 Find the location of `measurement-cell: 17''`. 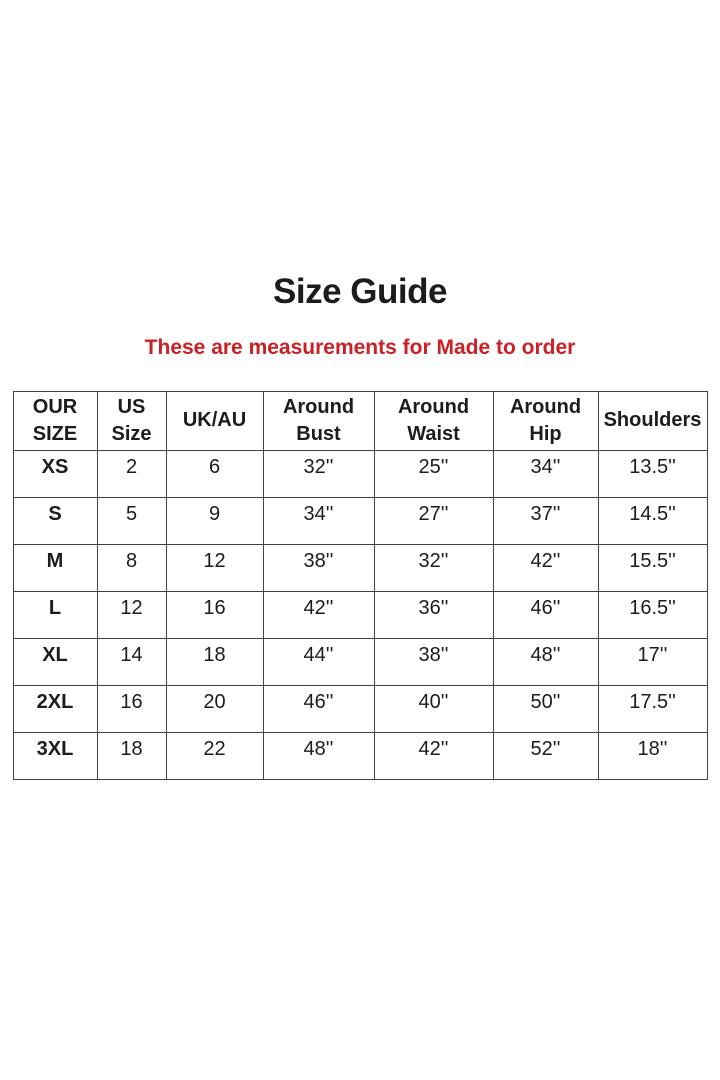

measurement-cell: 17'' is located at coordinates (652, 661).